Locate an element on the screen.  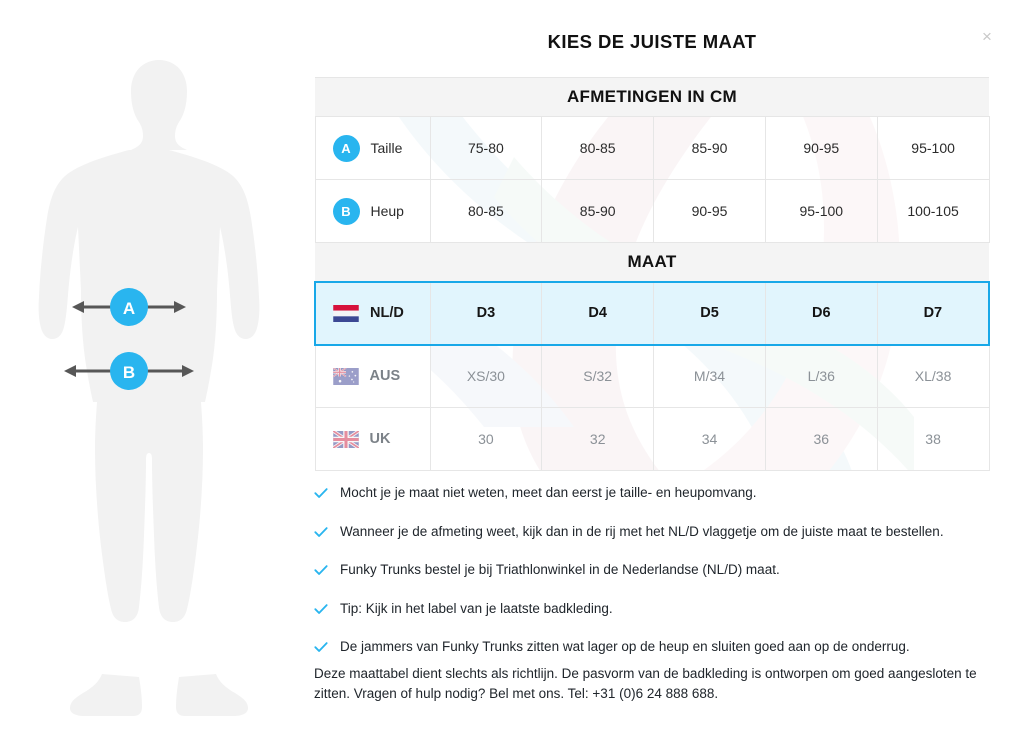
band-label-measurements: AFMETINGEN IN CM is located at coordinates (652, 97).